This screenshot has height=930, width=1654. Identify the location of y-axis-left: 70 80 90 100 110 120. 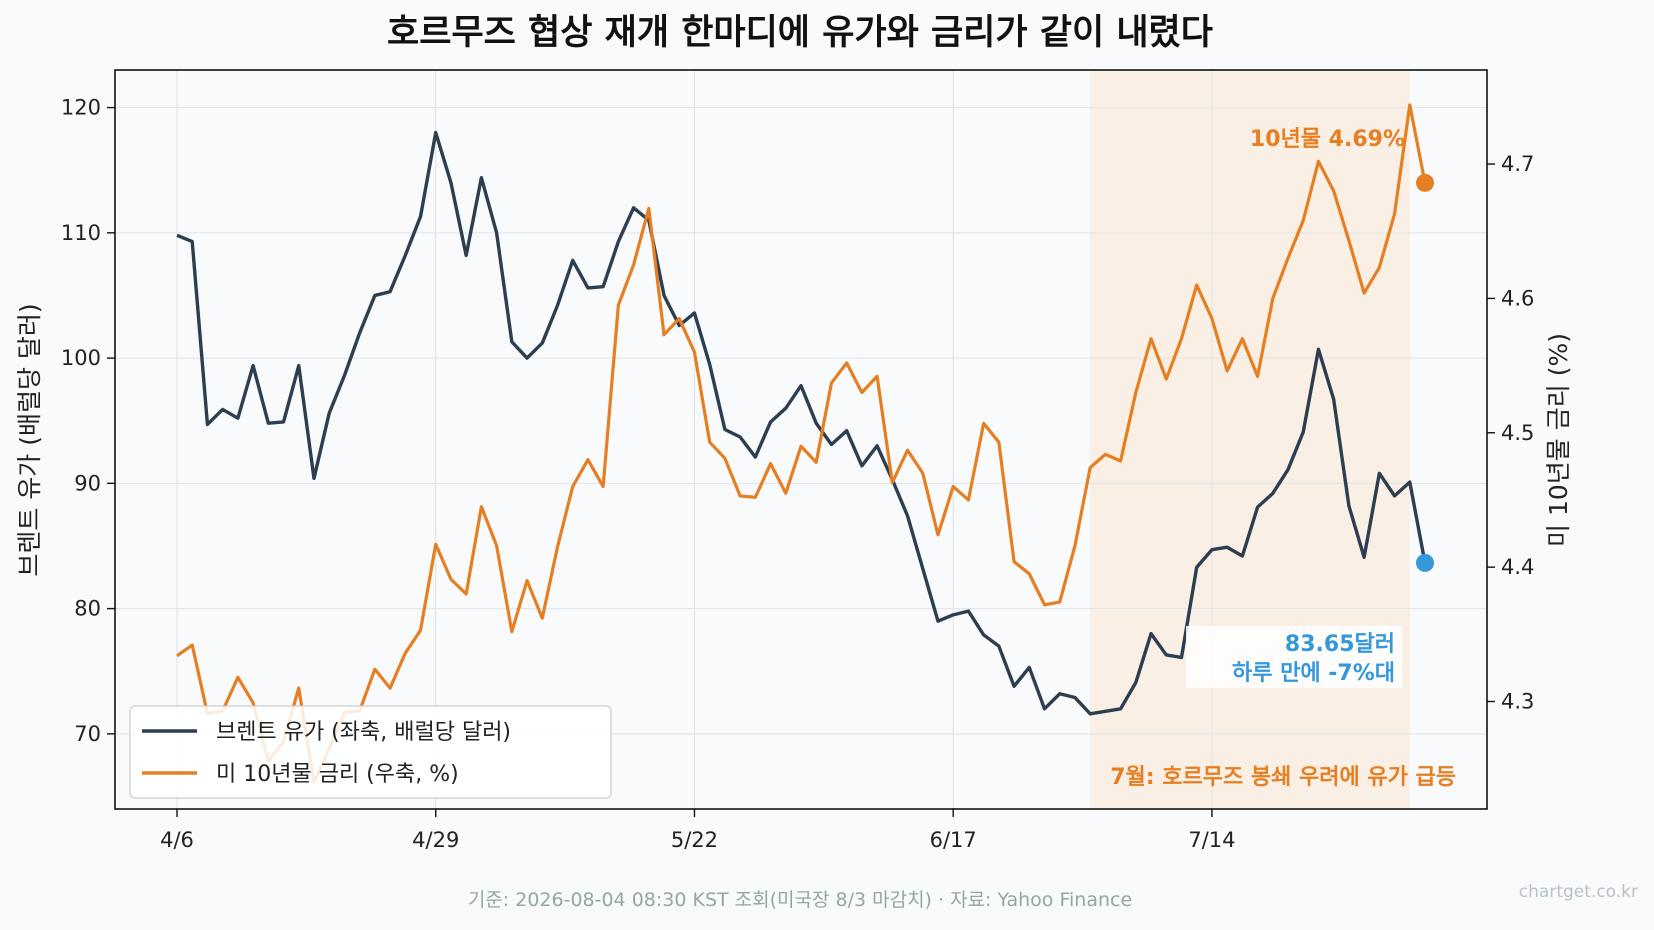
(88, 421).